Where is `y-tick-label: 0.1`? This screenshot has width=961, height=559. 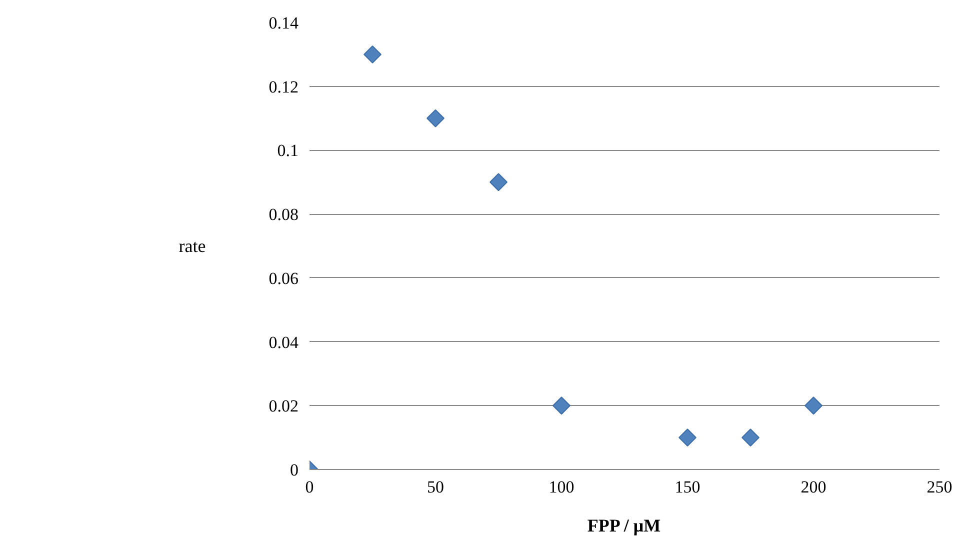
y-tick-label: 0.1 is located at coordinates (287, 150).